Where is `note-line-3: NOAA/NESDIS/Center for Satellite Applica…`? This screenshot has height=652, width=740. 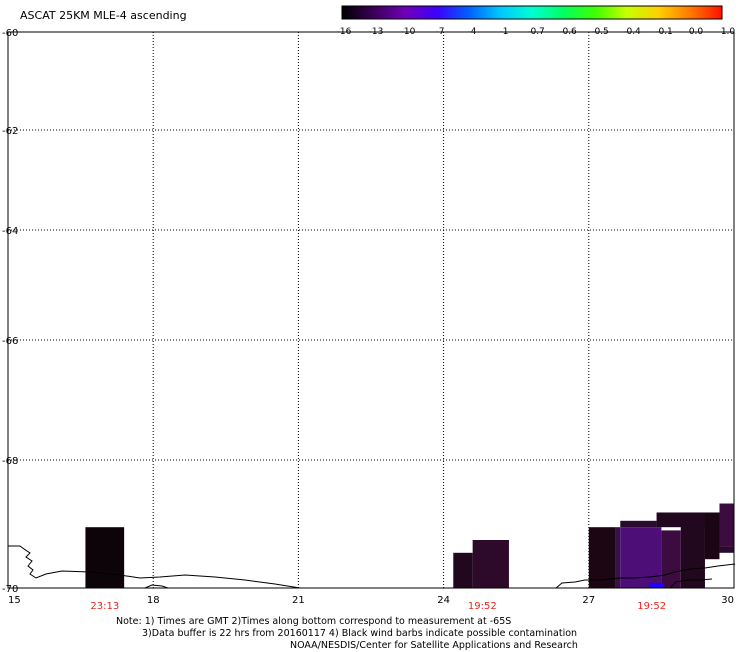
note-line-3: NOAA/NESDIS/Center for Satellite Applica… is located at coordinates (434, 645).